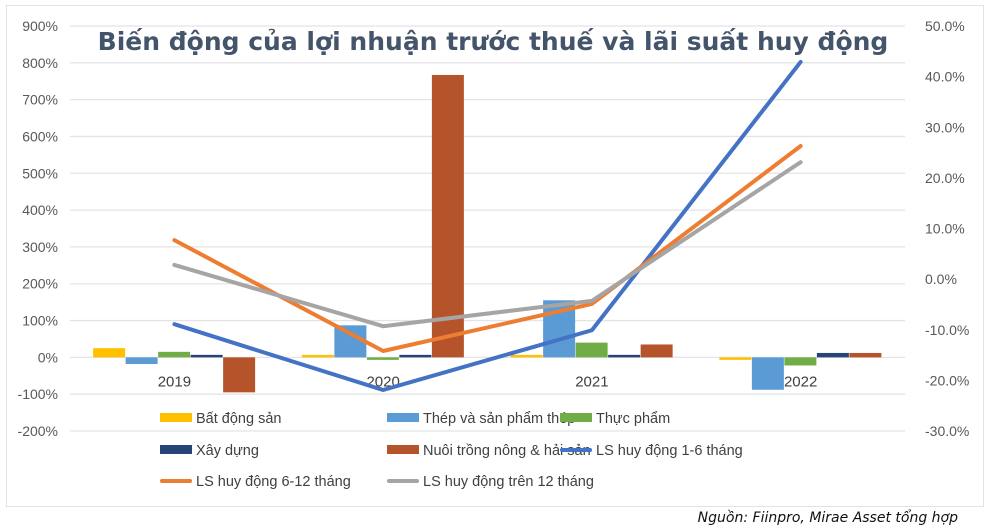  What do you see at coordinates (48, 357) in the screenshot?
I see `y-tick-label: 0%` at bounding box center [48, 357].